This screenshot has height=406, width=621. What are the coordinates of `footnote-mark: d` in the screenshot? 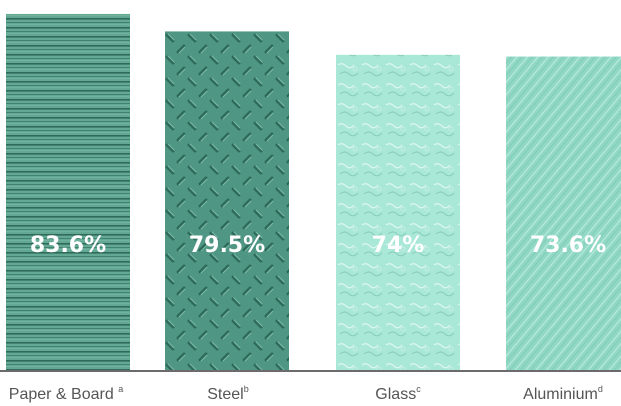 It's located at (600, 389).